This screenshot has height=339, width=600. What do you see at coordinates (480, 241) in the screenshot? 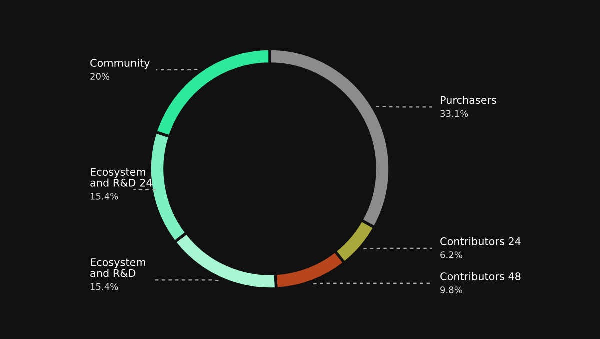
I see `slice-label: Contributors 24` at bounding box center [480, 241].